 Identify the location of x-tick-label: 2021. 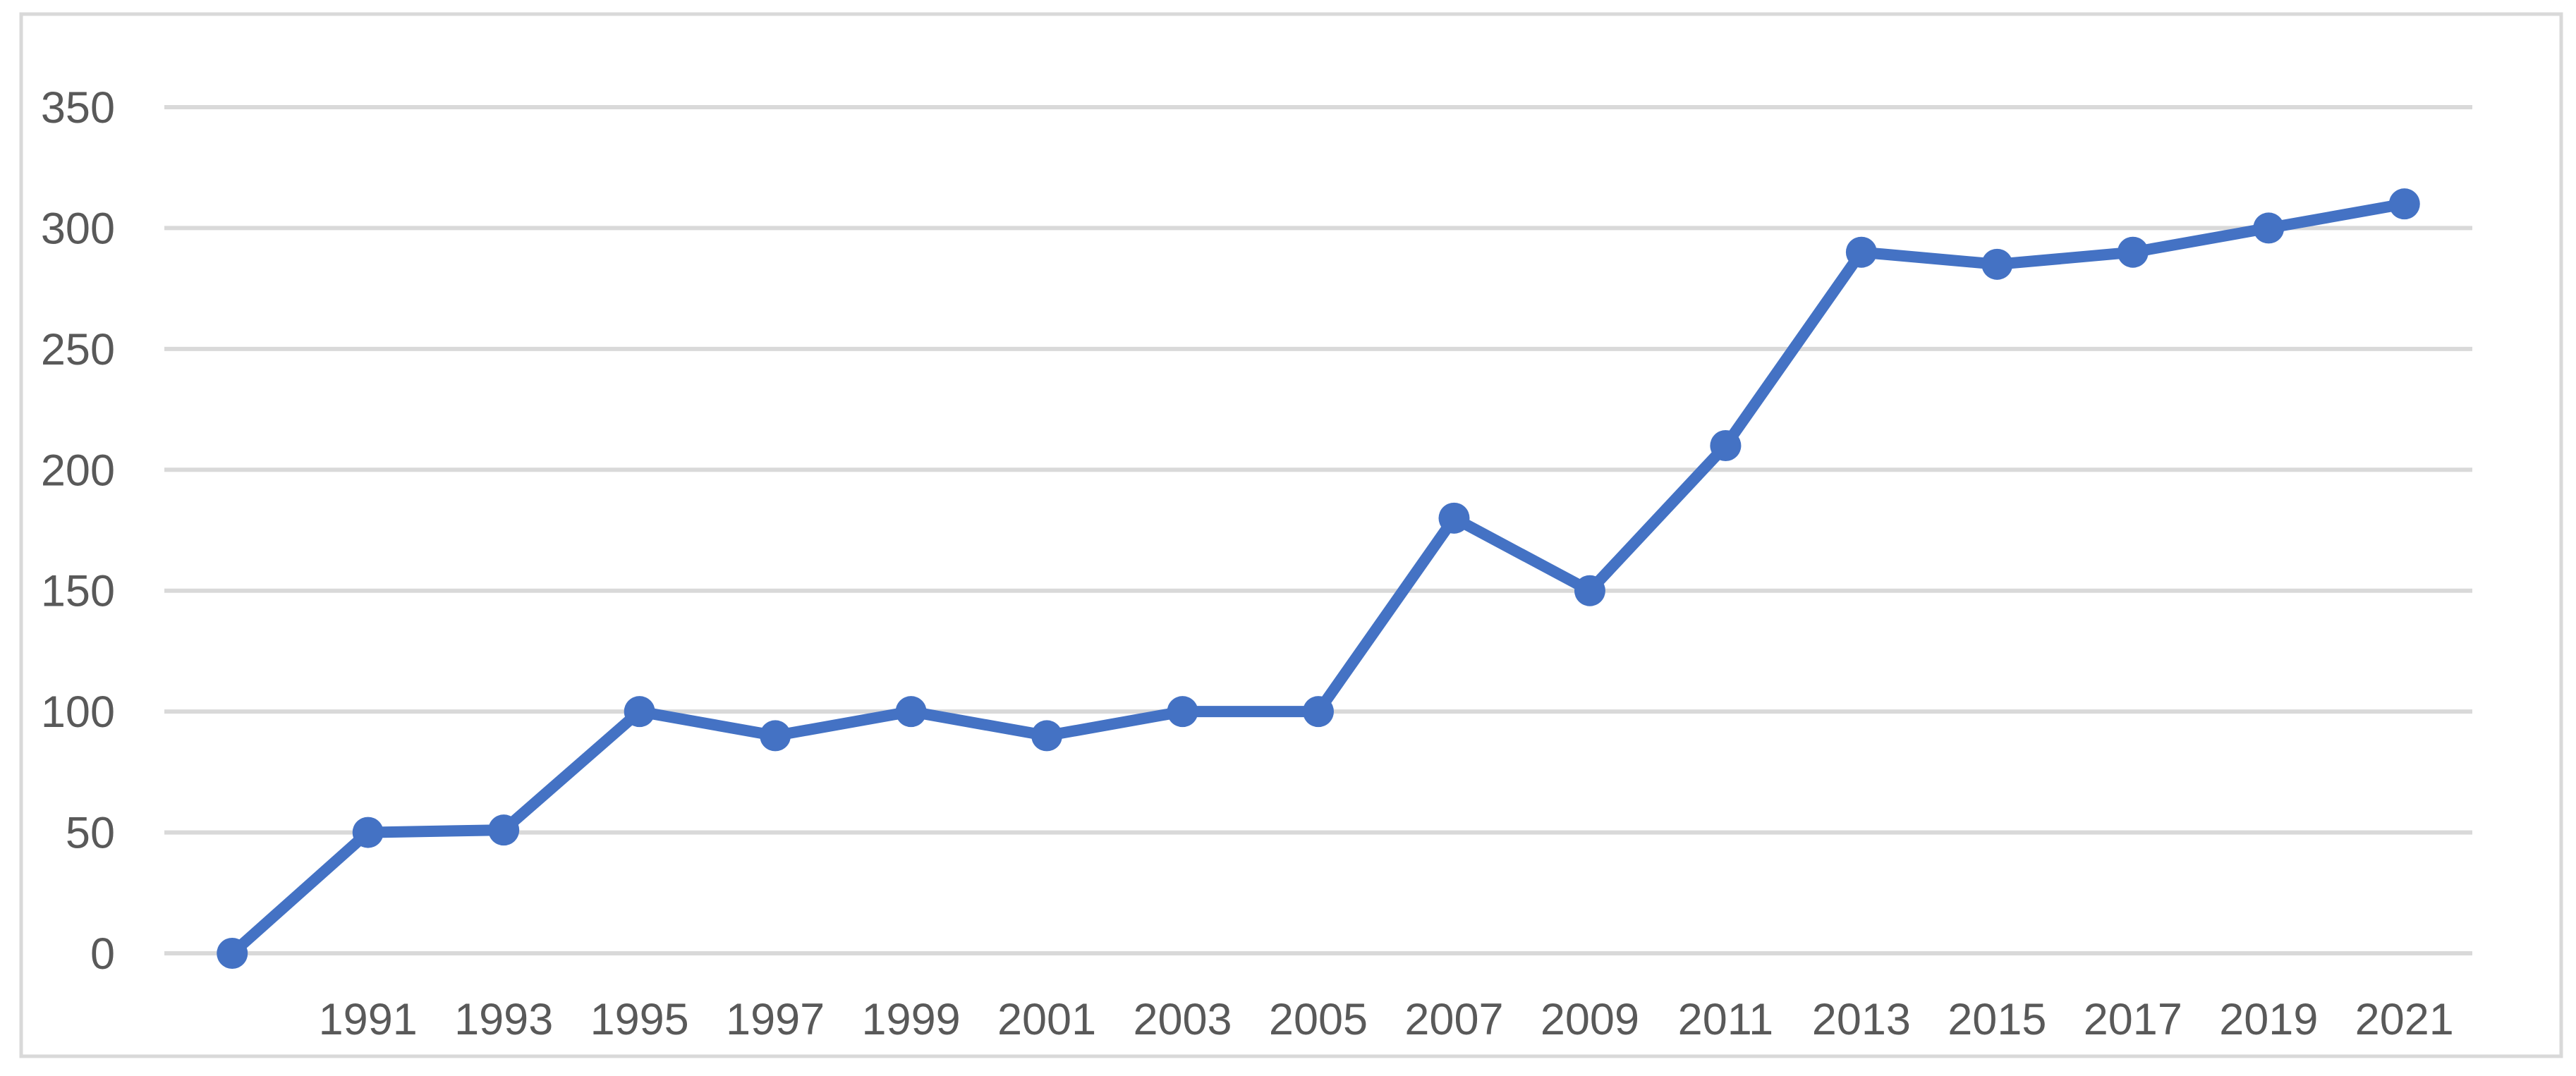
(2404, 1019).